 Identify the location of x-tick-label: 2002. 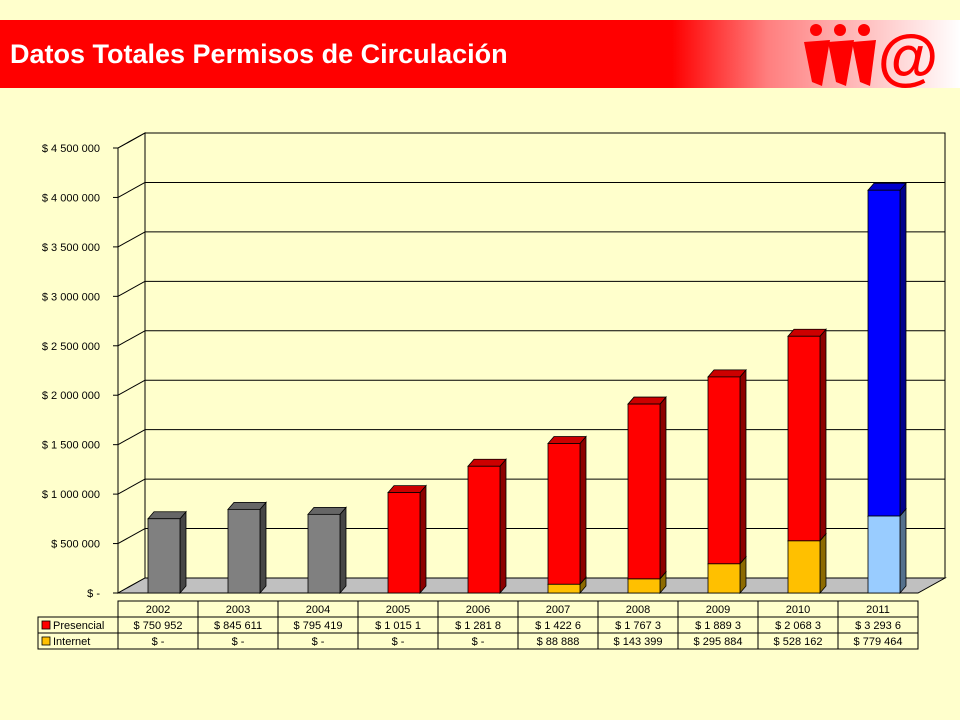
(158, 610).